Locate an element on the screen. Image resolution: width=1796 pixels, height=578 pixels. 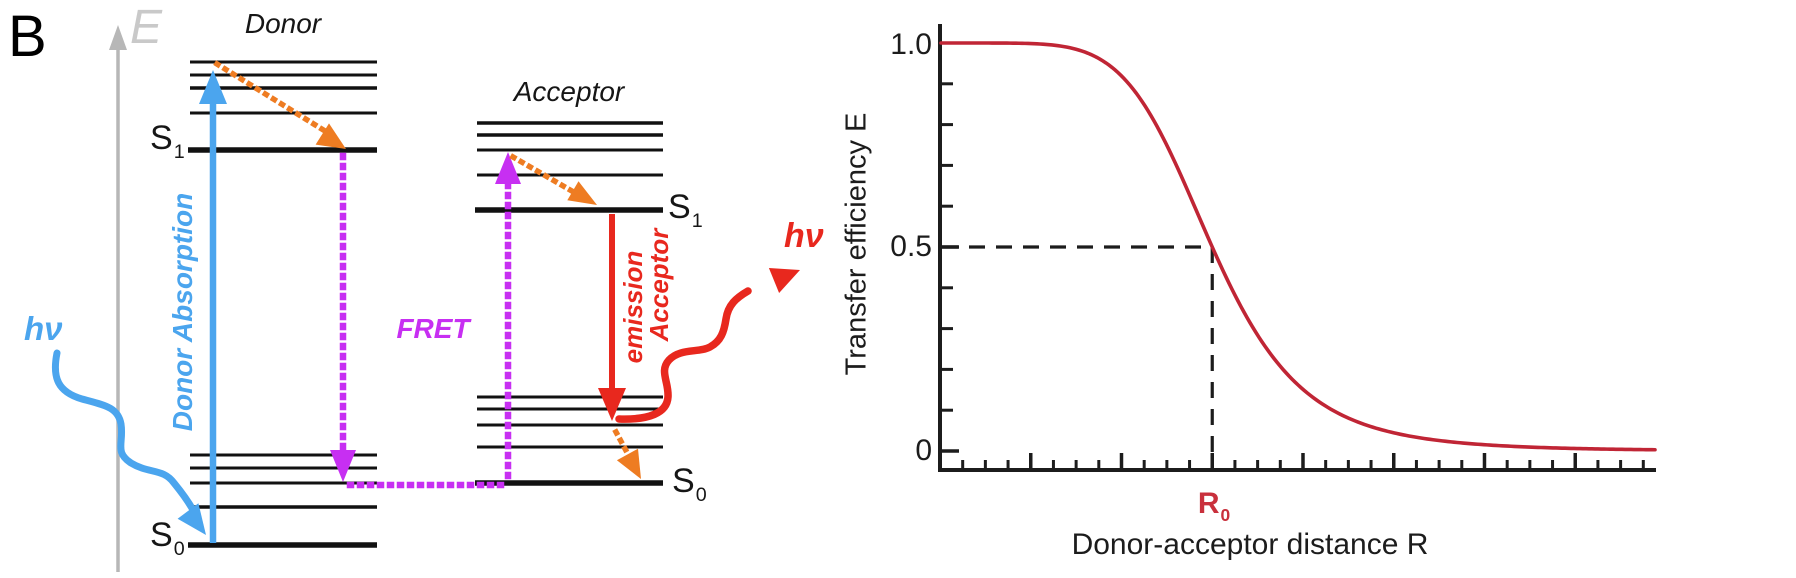
donor-title: Donor is located at coordinates (283, 23).